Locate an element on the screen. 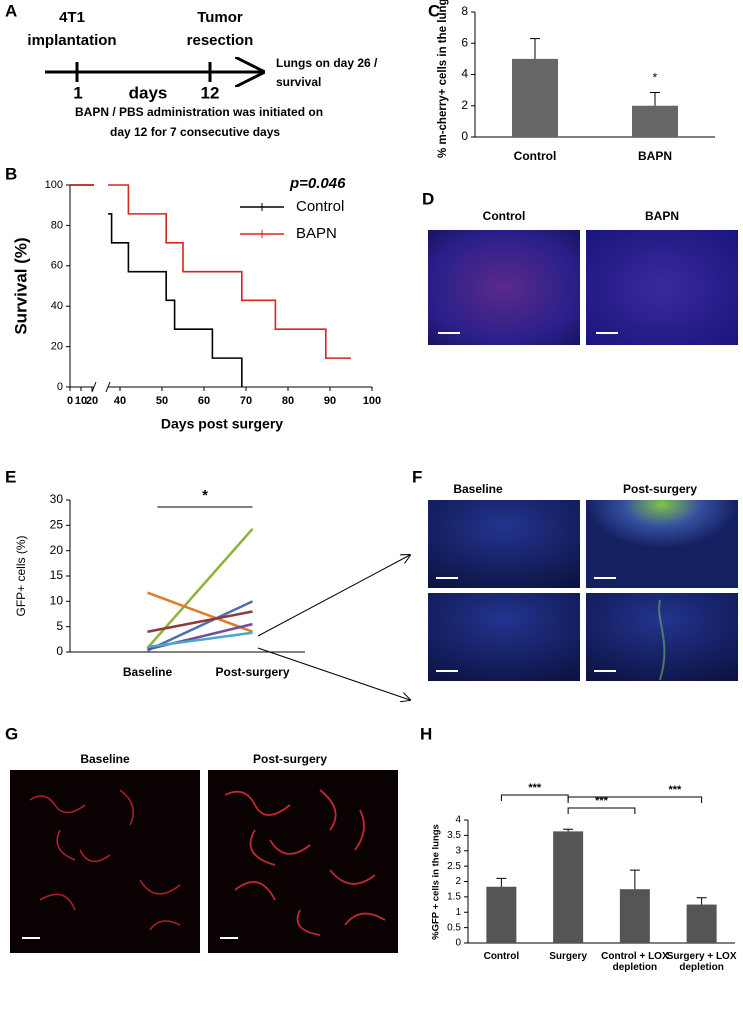  timeline-label: Tumor is located at coordinates (220, 17).